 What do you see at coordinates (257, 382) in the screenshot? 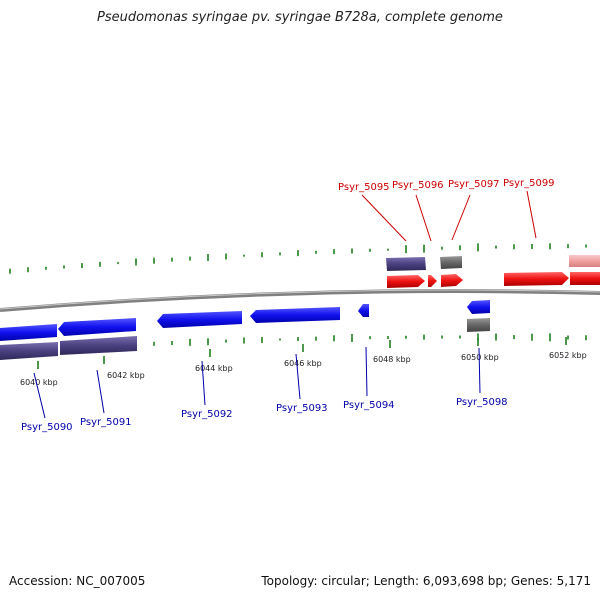
I see `reverse-callout-lines` at bounding box center [257, 382].